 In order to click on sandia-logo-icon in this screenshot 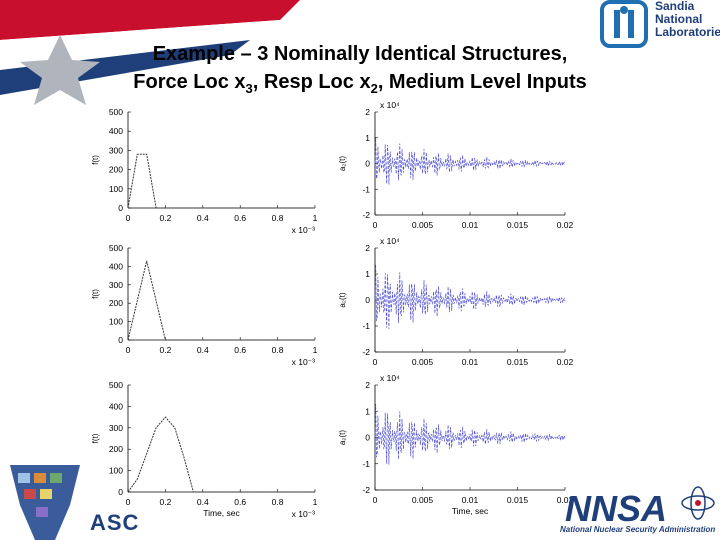, I will do `click(624, 24)`.